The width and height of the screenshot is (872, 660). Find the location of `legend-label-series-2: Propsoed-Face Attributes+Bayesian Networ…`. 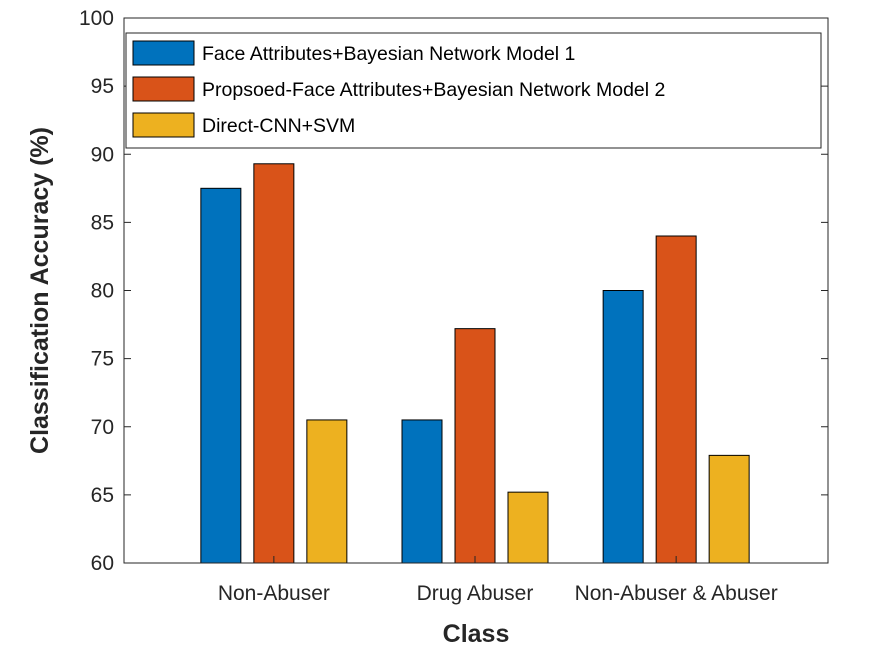

legend-label-series-2: Propsoed-Face Attributes+Bayesian Networ… is located at coordinates (433, 90).